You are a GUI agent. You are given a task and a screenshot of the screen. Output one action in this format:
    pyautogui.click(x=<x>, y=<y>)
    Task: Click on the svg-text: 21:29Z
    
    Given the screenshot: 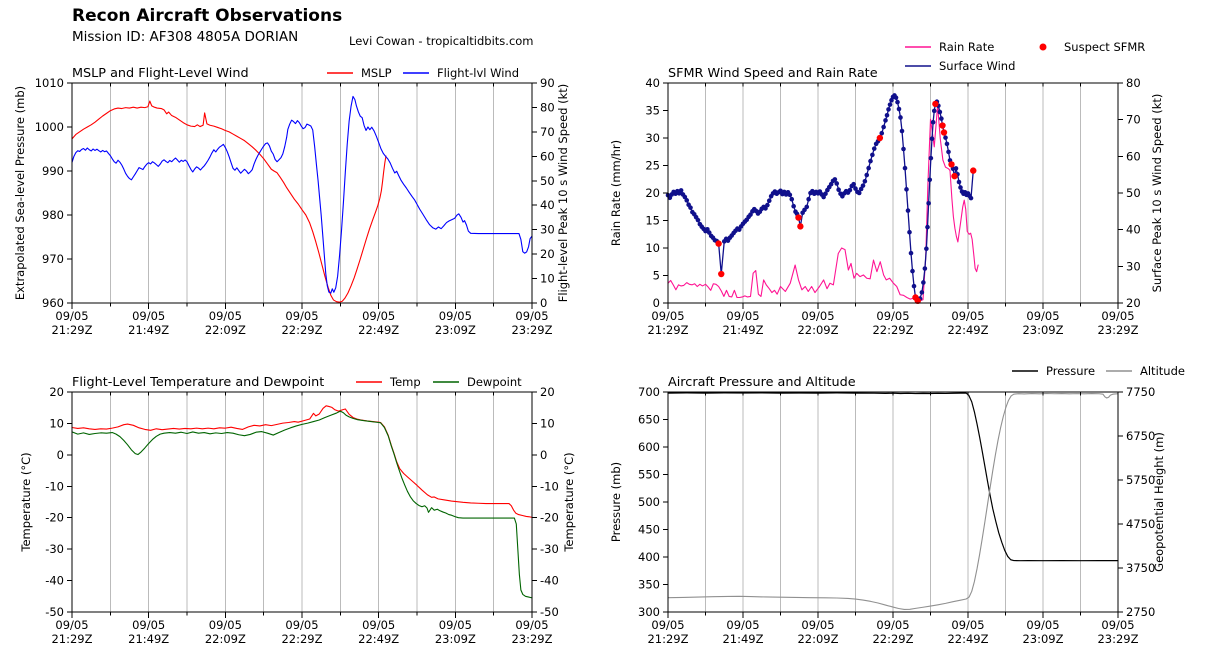 What is the action you would take?
    pyautogui.click(x=71, y=639)
    